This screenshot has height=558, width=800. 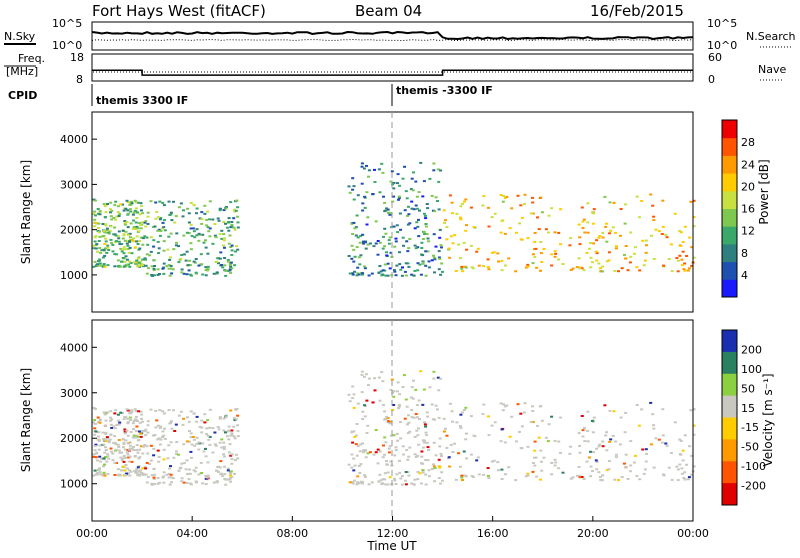 I want to click on power-colorbar-tick: 28, so click(x=748, y=142).